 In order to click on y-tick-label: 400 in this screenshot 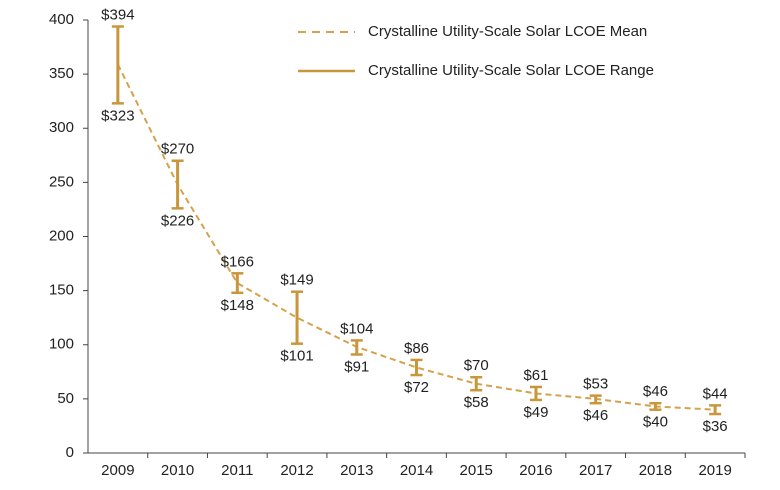, I will do `click(61, 19)`.